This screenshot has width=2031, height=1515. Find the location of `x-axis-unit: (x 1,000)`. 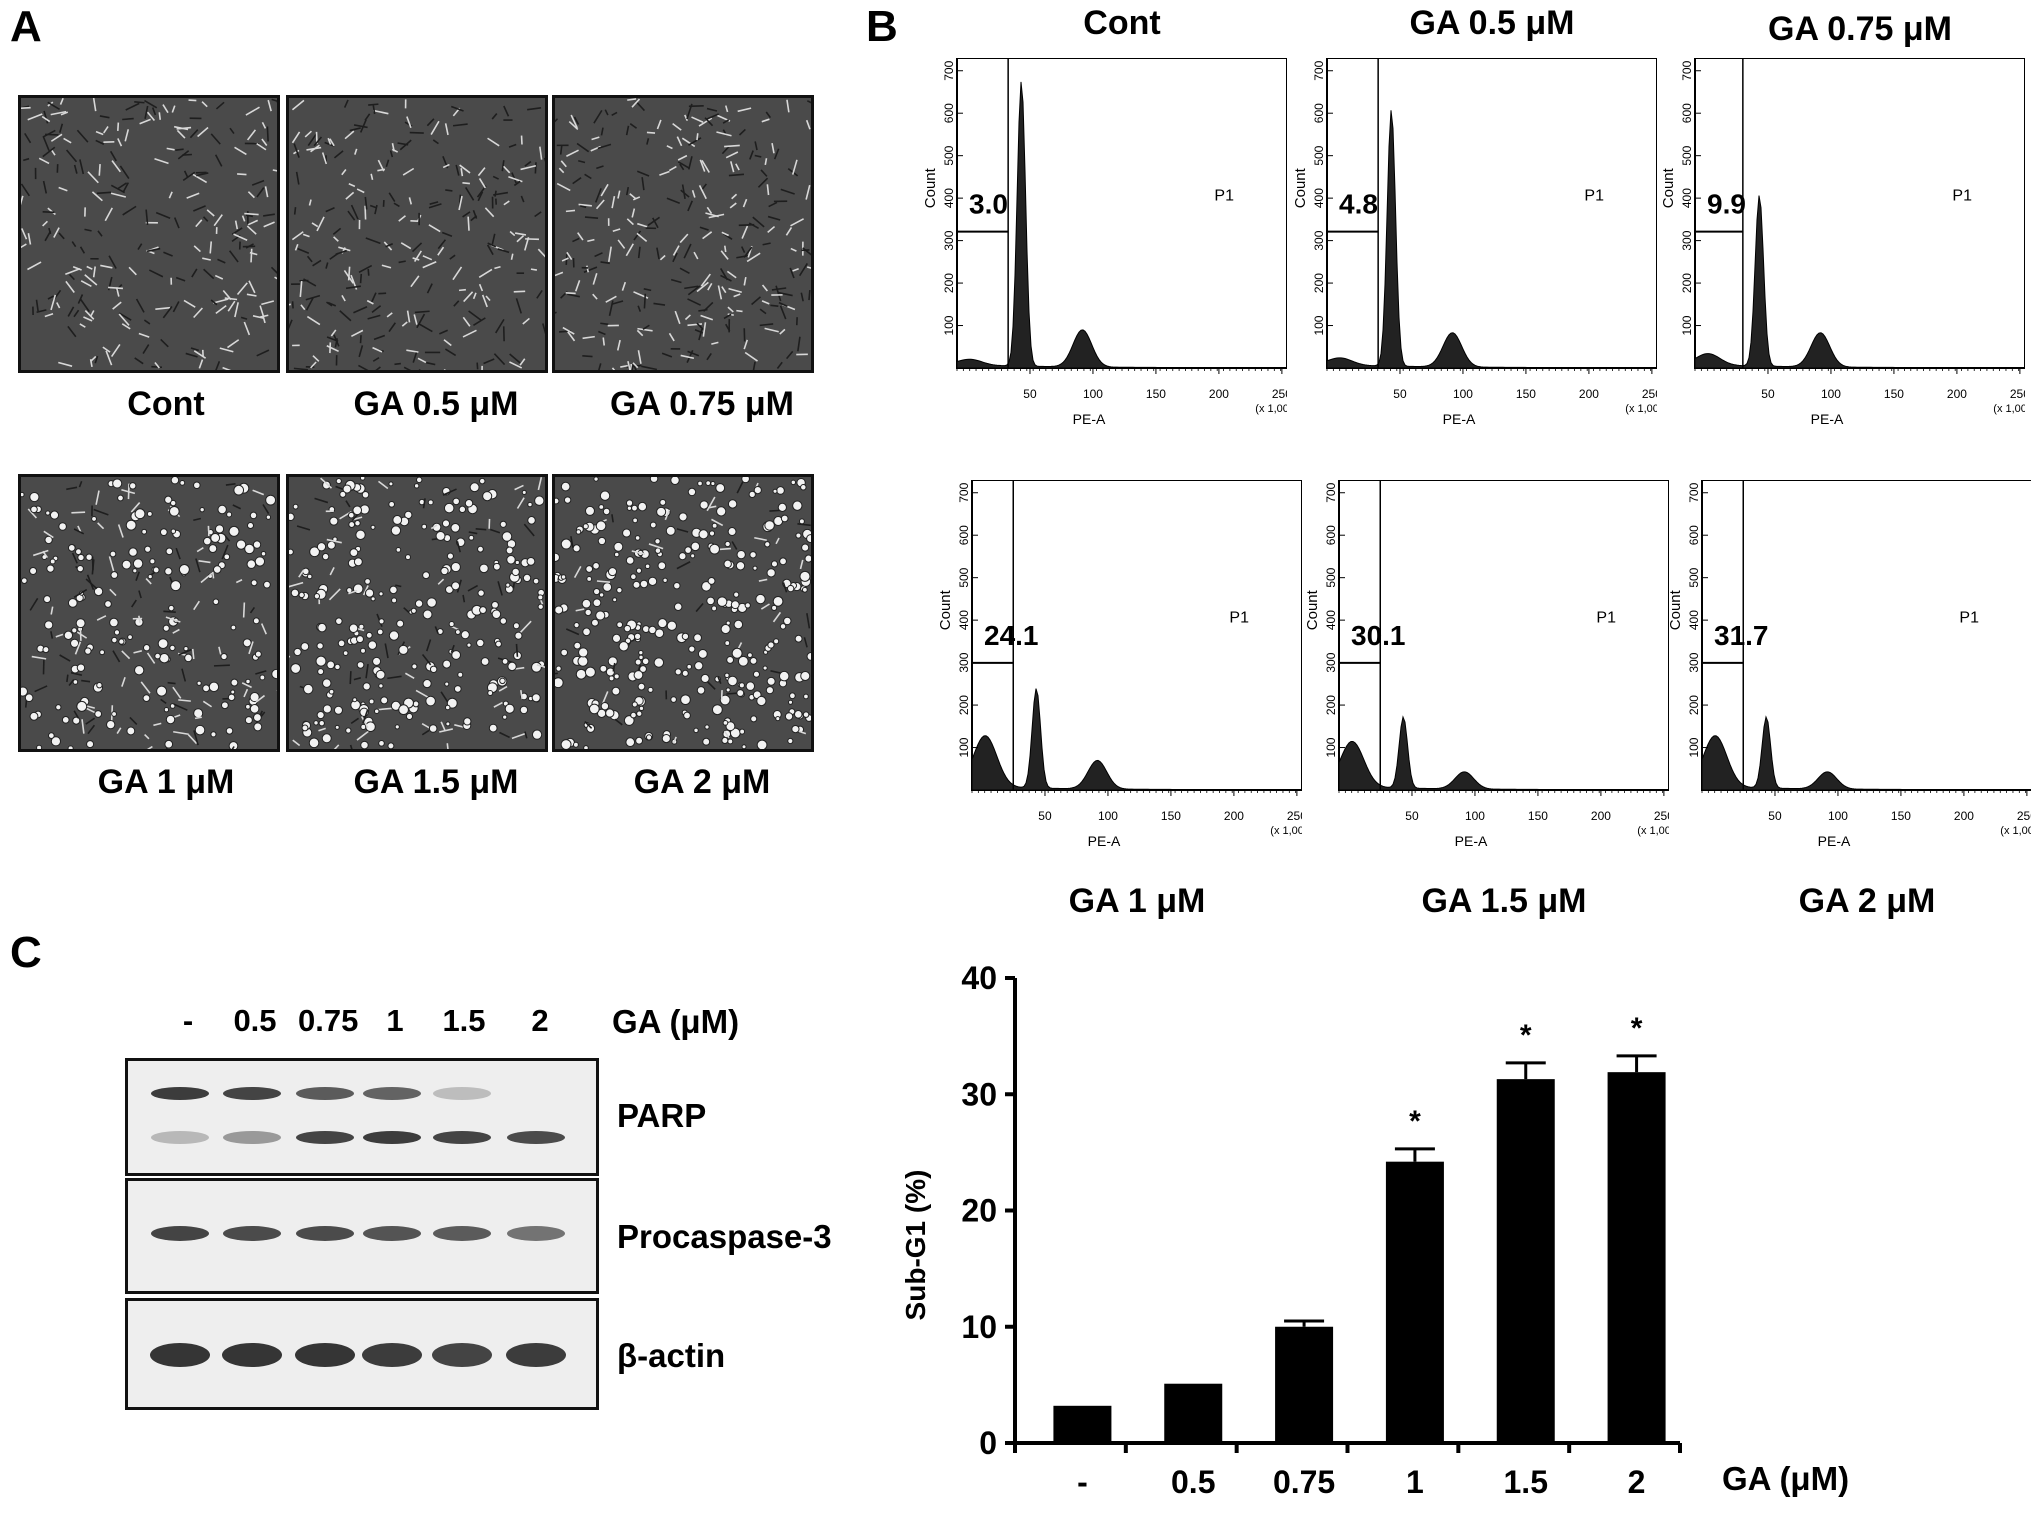

x-axis-unit: (x 1,000) is located at coordinates (1653, 831).